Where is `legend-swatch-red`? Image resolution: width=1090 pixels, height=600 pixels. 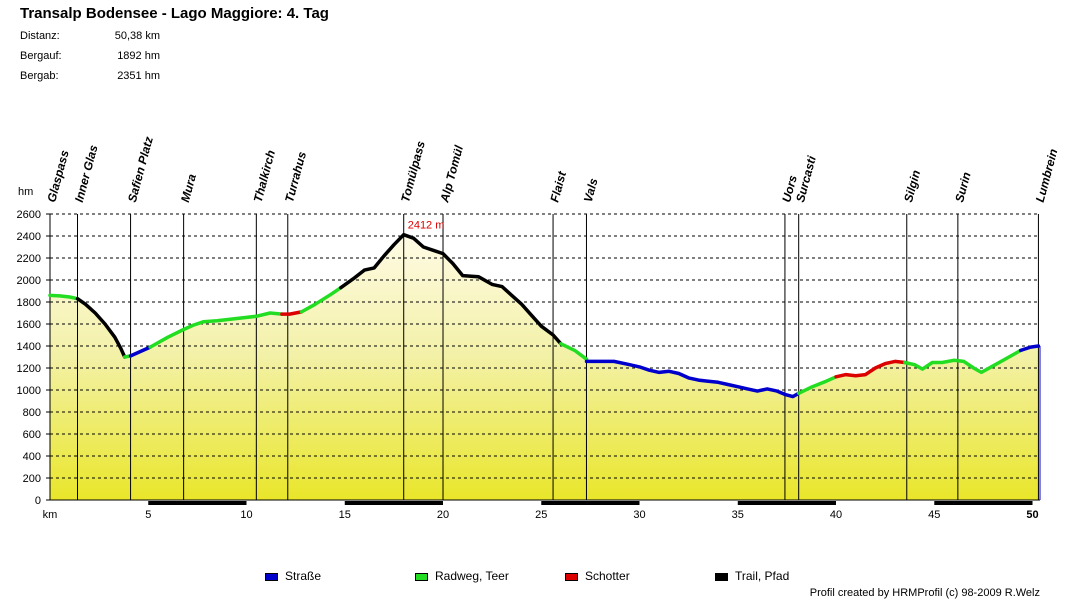 legend-swatch-red is located at coordinates (571, 577).